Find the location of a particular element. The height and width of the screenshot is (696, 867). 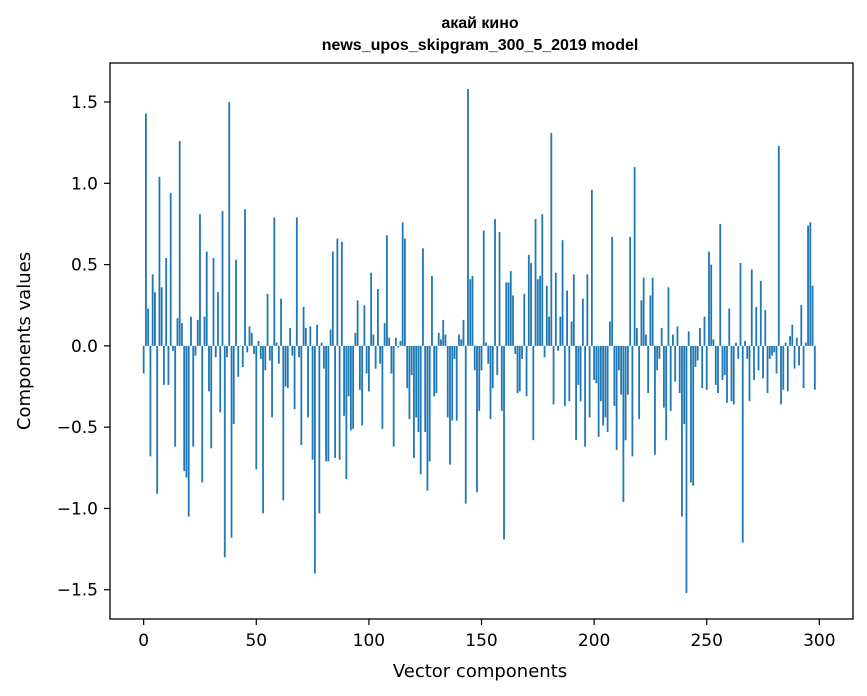

x-tick-label: 150 is located at coordinates (481, 641).